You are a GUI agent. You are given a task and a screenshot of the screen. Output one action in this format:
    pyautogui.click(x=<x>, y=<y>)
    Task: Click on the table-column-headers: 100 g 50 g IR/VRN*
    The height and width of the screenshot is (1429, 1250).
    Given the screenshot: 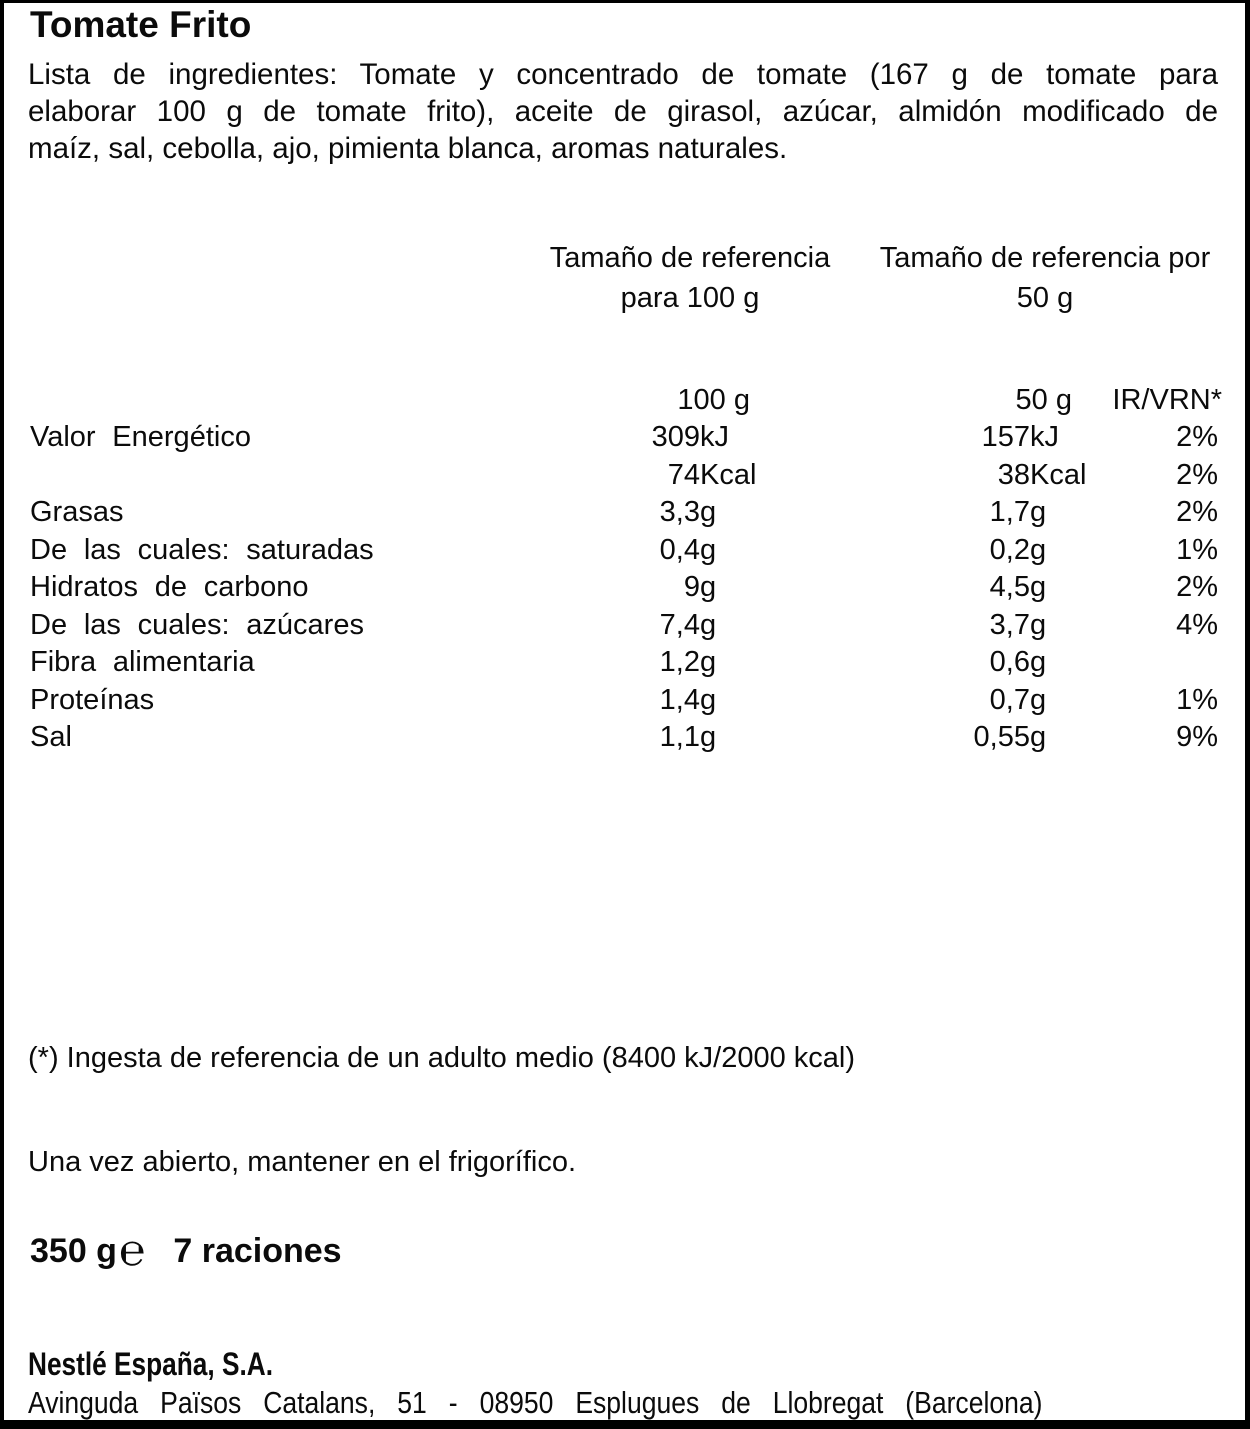 What is the action you would take?
    pyautogui.click(x=625, y=402)
    